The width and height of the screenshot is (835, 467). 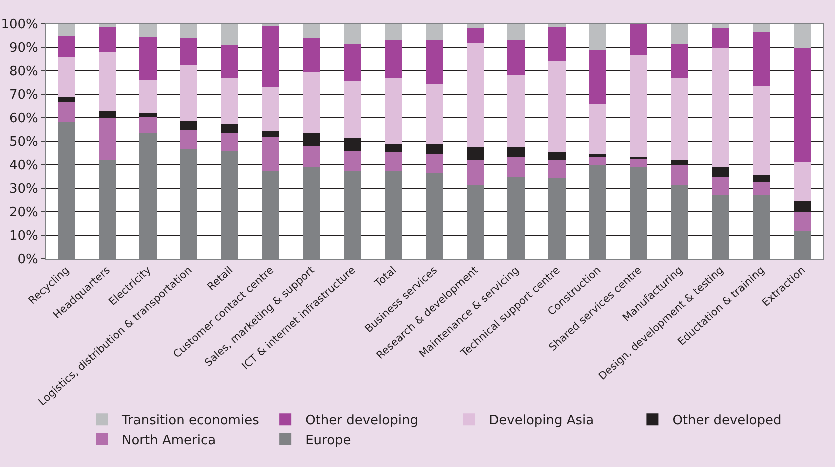 What do you see at coordinates (23, 48) in the screenshot?
I see `y-tick-label: 90%` at bounding box center [23, 48].